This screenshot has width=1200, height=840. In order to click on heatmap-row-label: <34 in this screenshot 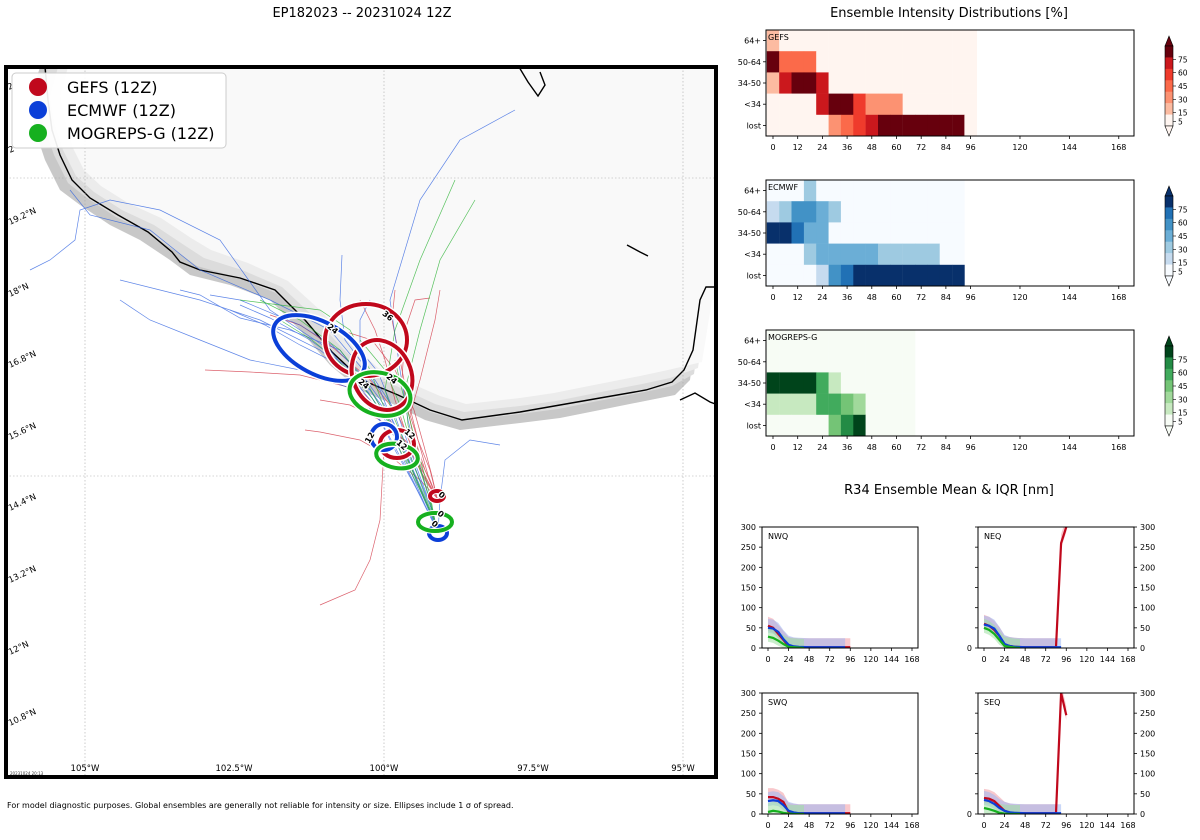, I will do `click(752, 404)`.